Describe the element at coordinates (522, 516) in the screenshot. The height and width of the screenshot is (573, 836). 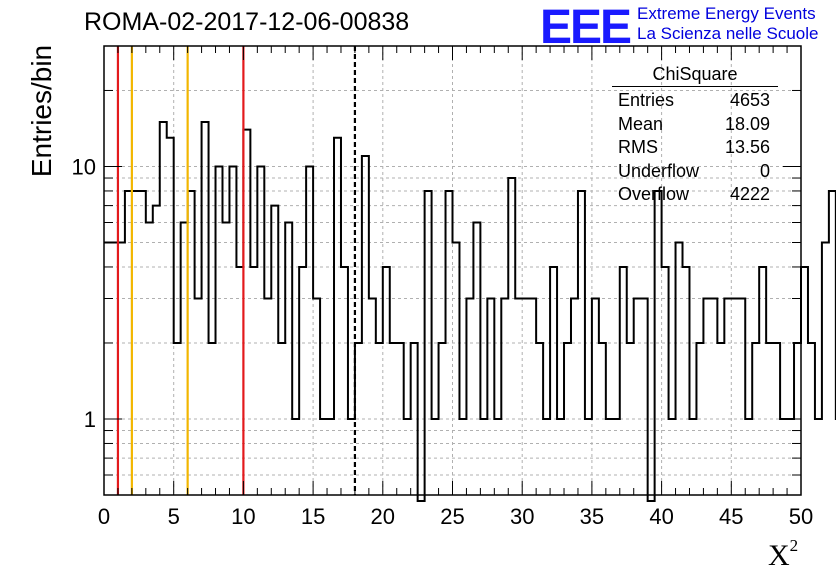
I see `x-tick-label: 30` at that location.